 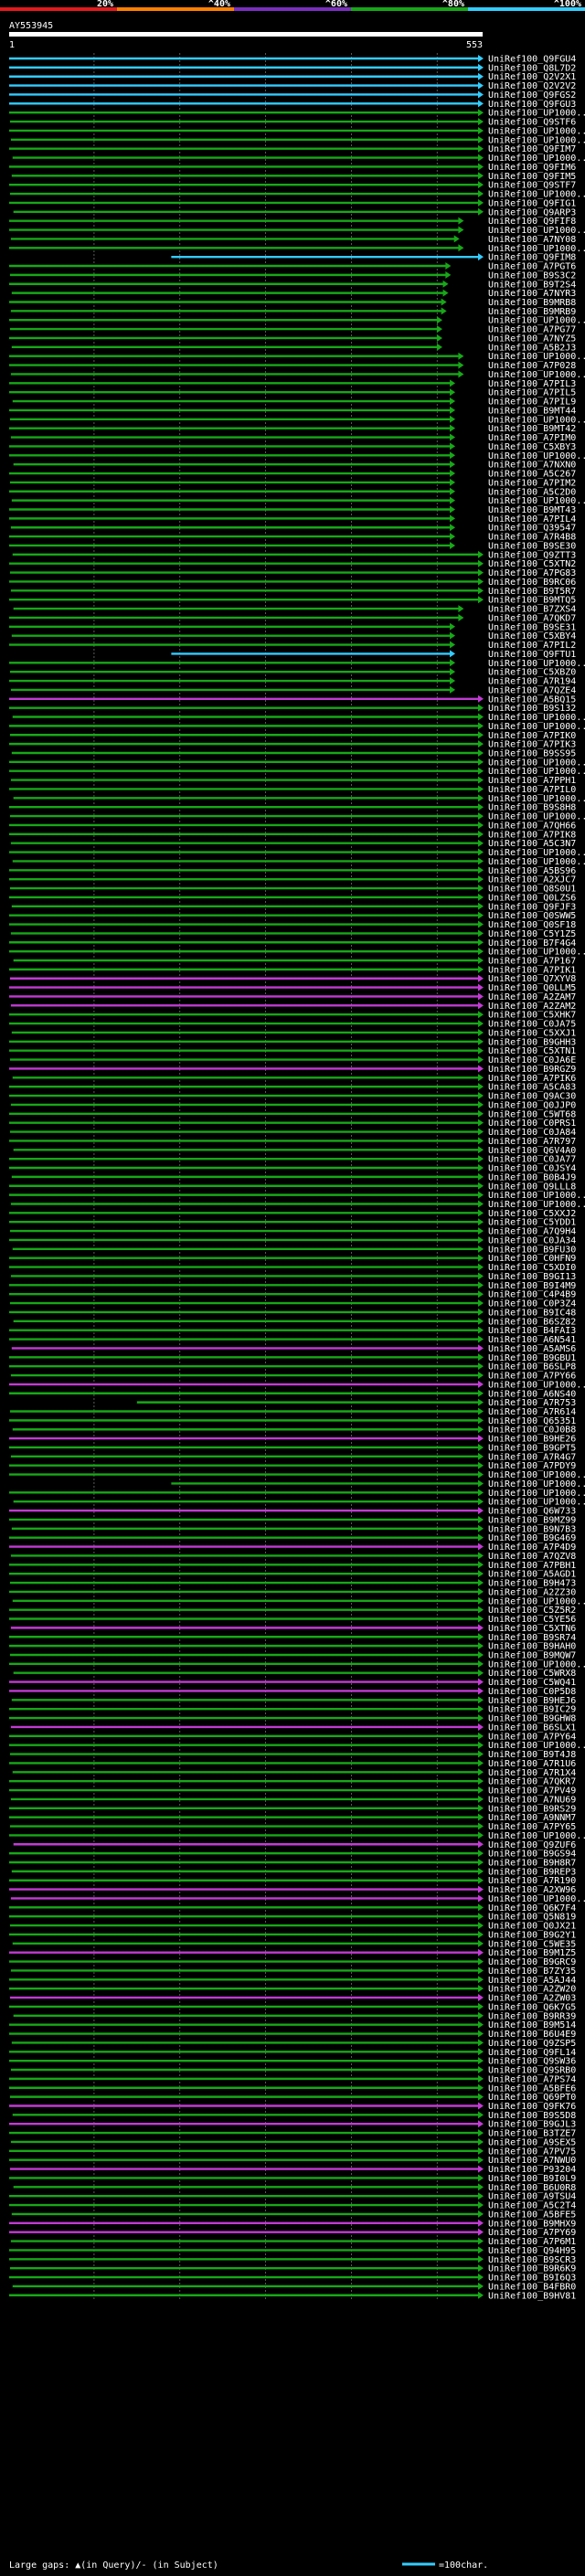 What do you see at coordinates (532, 1881) in the screenshot?
I see `hit-label: UniRef100_A7R190` at bounding box center [532, 1881].